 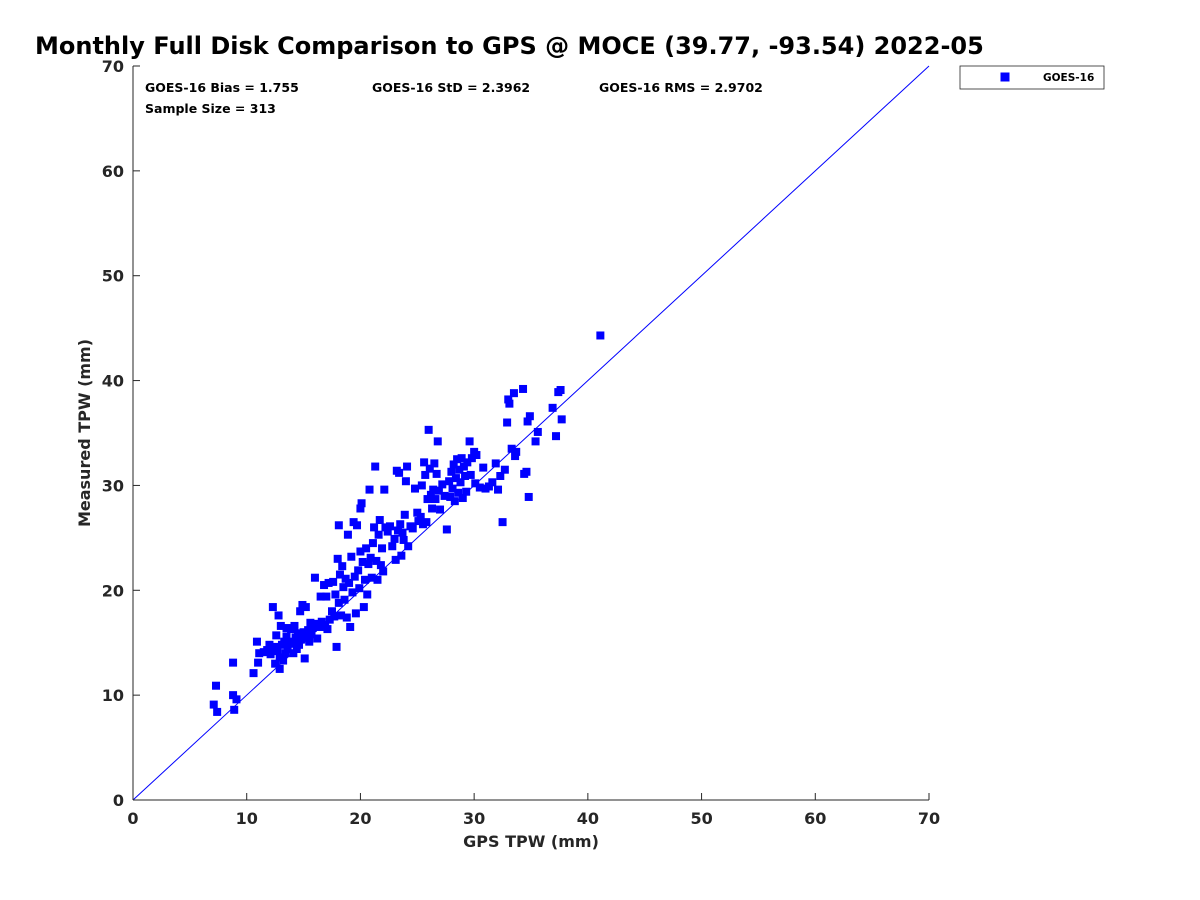 What do you see at coordinates (1032, 77) in the screenshot?
I see `legend-box` at bounding box center [1032, 77].